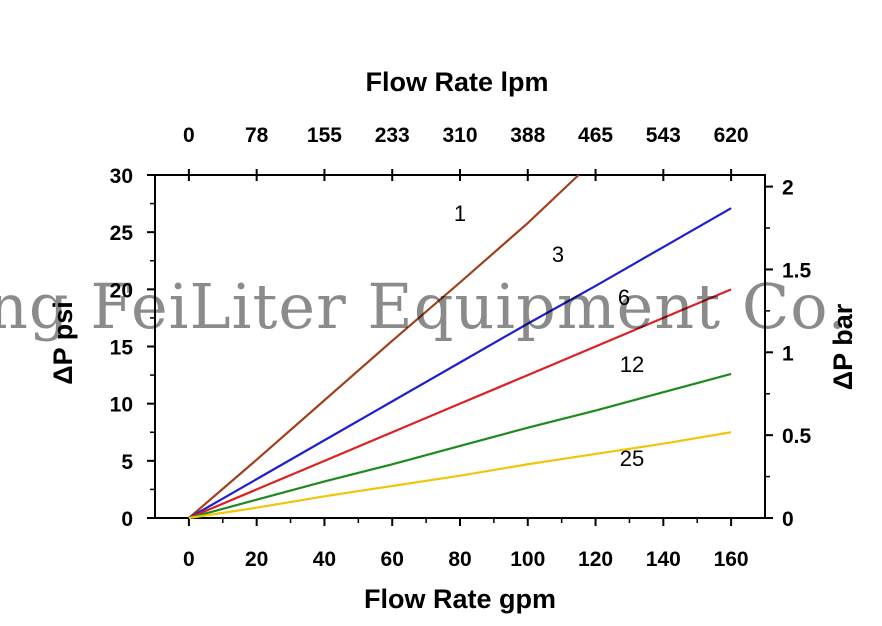  I want to click on y2-tick-label: 2, so click(788, 188).